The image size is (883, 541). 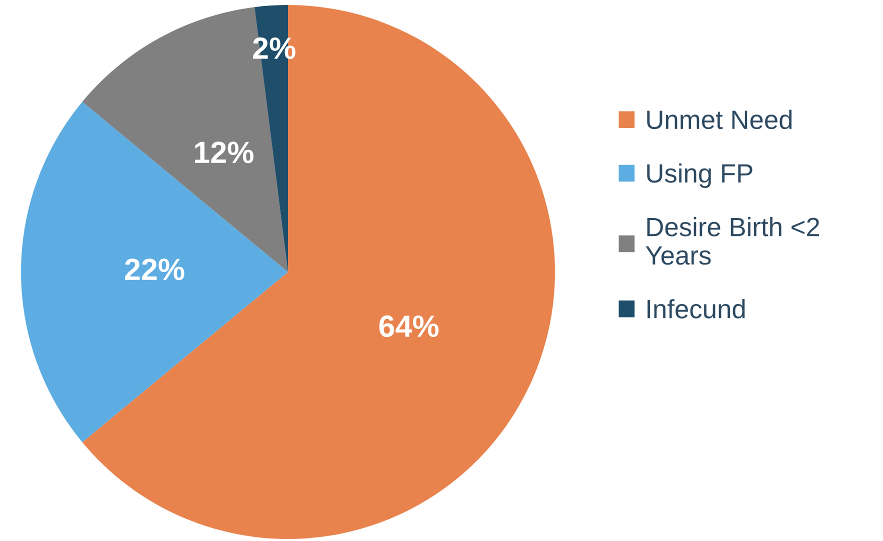 What do you see at coordinates (733, 241) in the screenshot?
I see `legend-label: Desire Birth <2 Years` at bounding box center [733, 241].